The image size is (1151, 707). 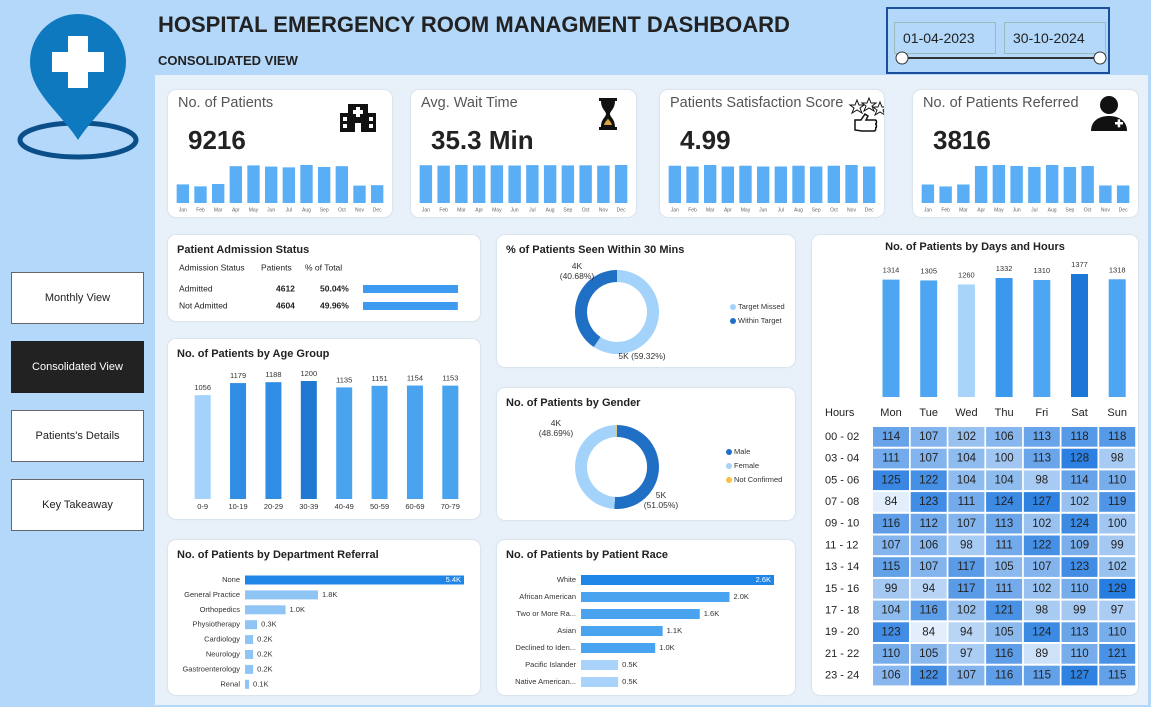 I want to click on cell-label: 115, so click(x=1042, y=676).